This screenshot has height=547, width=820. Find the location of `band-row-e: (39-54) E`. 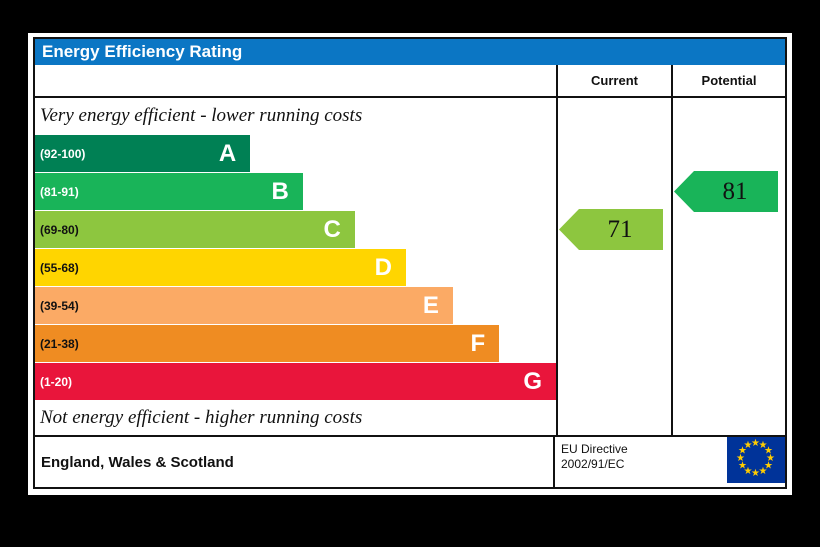

band-row-e: (39-54) E is located at coordinates (295, 305).